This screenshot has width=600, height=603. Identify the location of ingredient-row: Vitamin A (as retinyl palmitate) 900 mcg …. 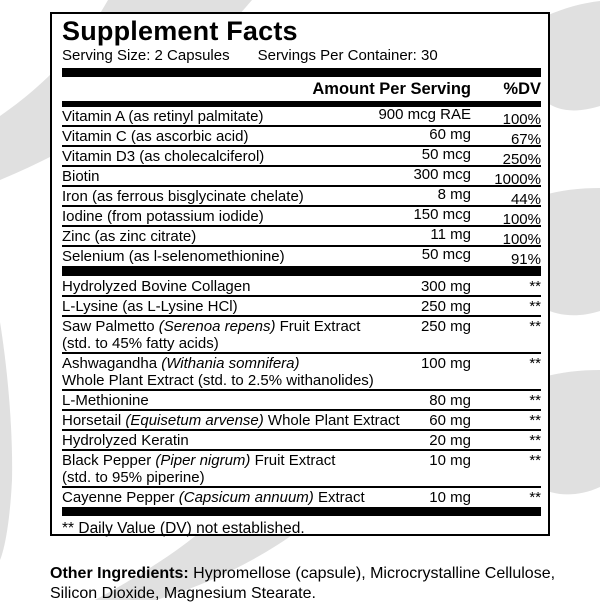
(301, 117).